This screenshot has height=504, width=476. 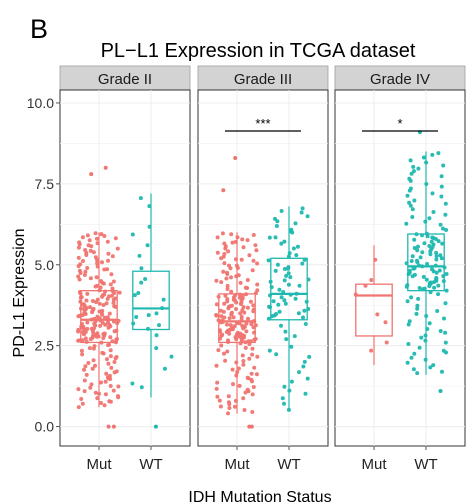 I want to click on facet-strip-label: Grade III, so click(x=263, y=79).